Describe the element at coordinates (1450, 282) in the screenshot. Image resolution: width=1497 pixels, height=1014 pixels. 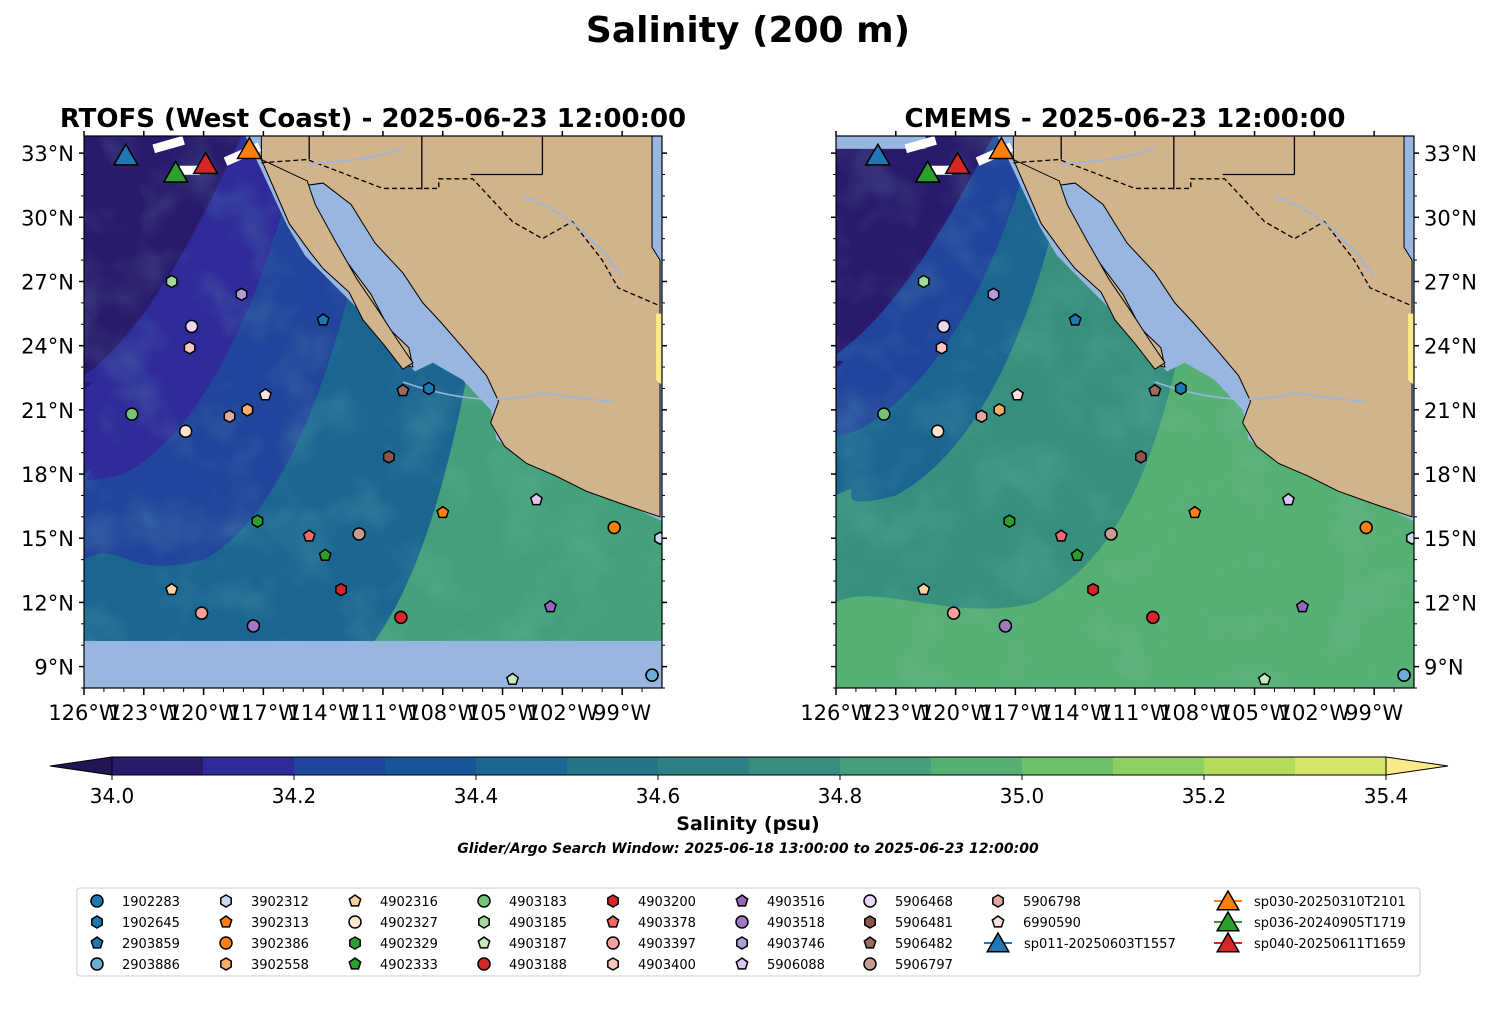
I see `y-tick-label: 27°N` at that location.